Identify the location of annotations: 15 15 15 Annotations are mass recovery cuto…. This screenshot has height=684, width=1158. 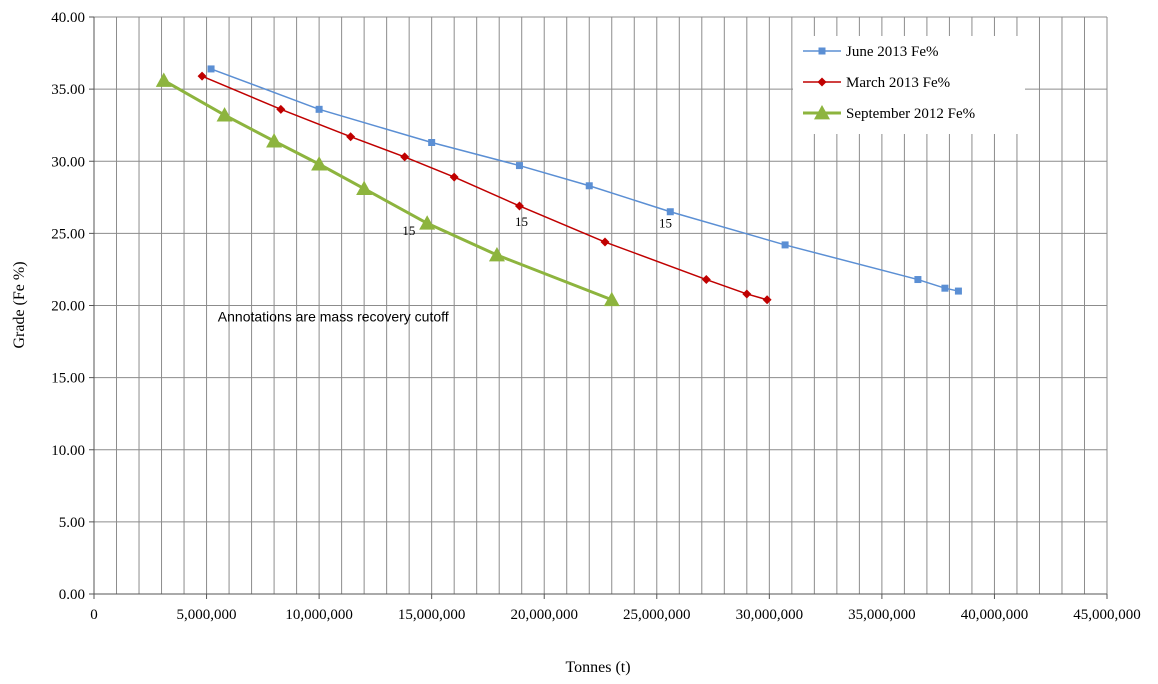
(445, 269).